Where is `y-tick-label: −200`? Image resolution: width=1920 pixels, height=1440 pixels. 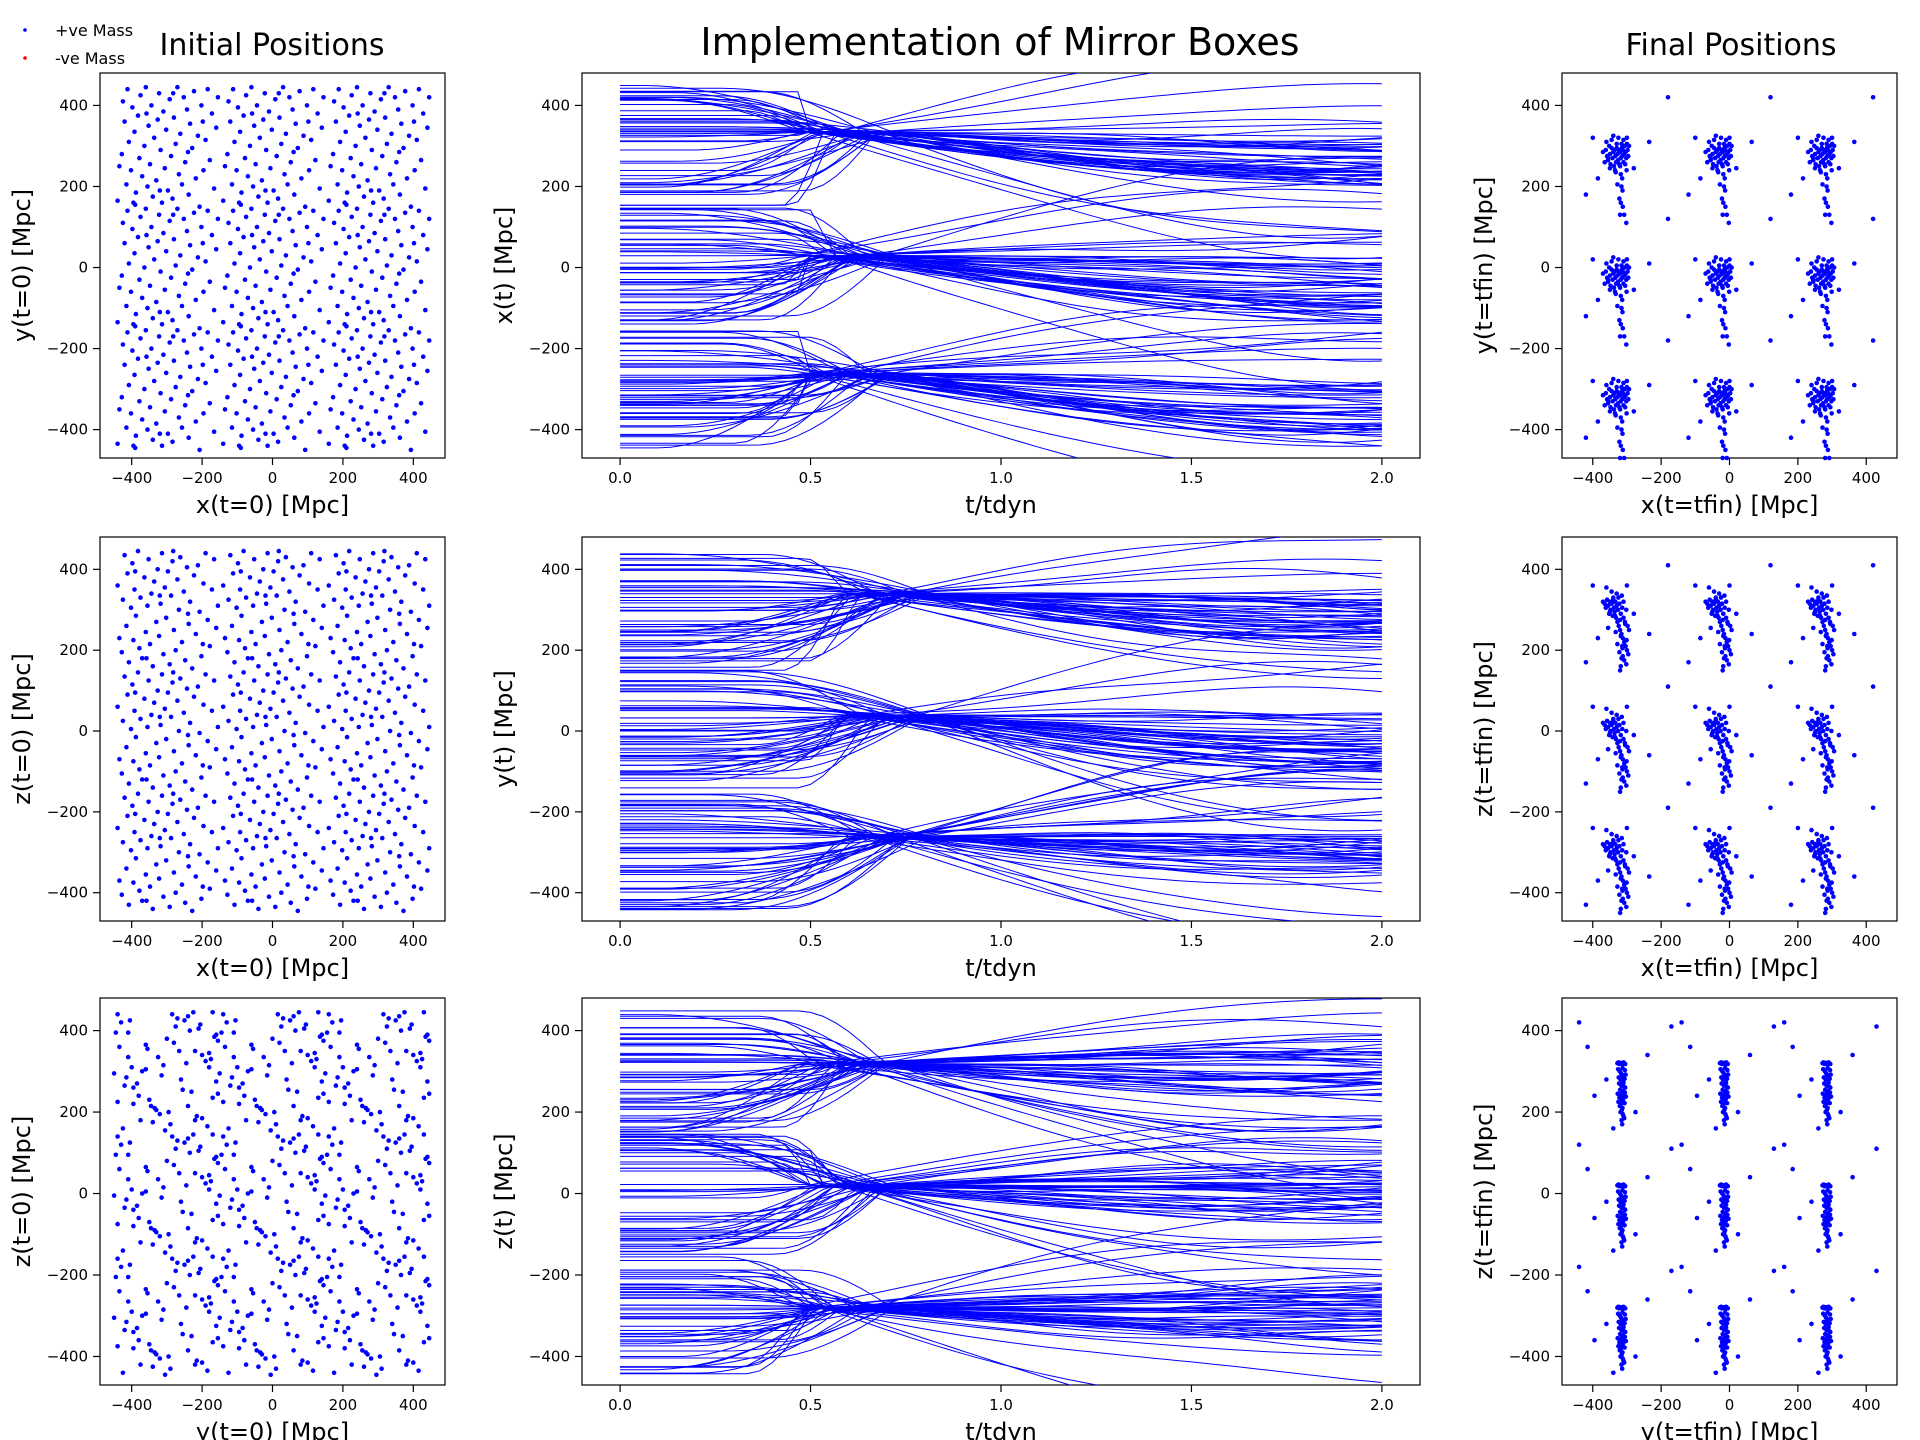
y-tick-label: −200 is located at coordinates (549, 1275).